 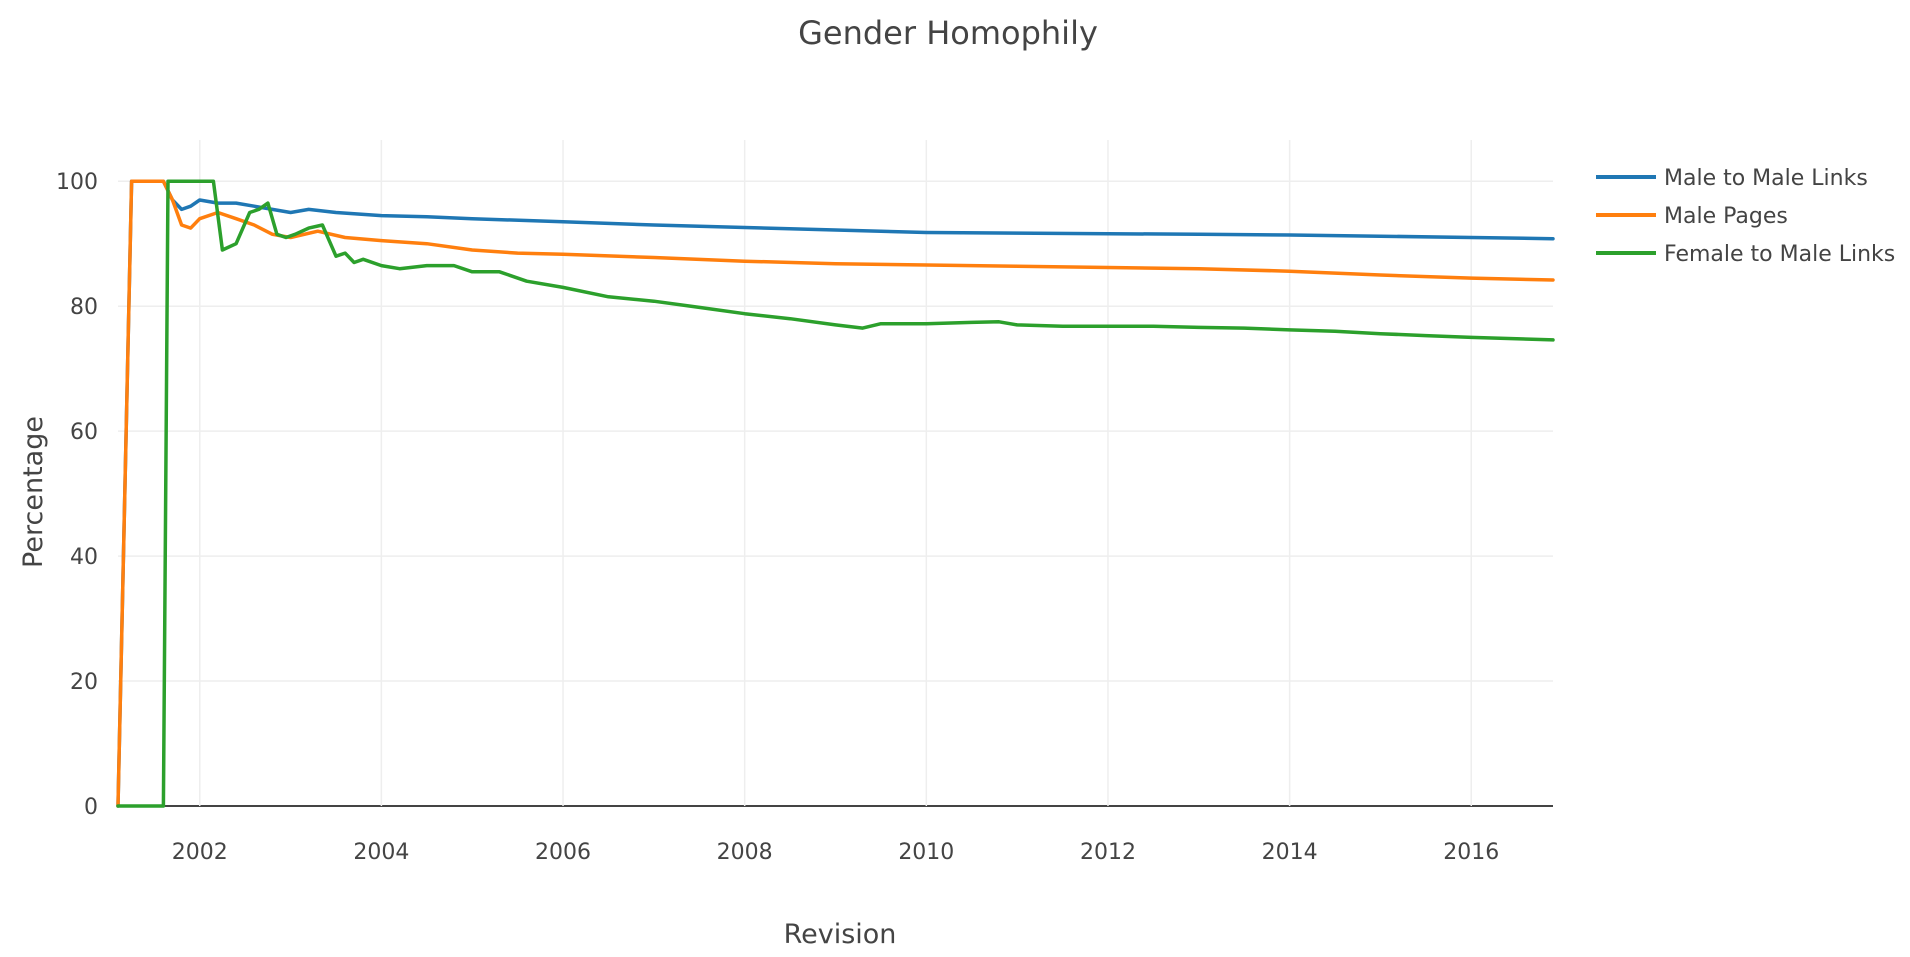 What do you see at coordinates (836, 852) in the screenshot?
I see `x-axis-ticks: 2002 2004 2006 2008 2010 2012 2014 2016` at bounding box center [836, 852].